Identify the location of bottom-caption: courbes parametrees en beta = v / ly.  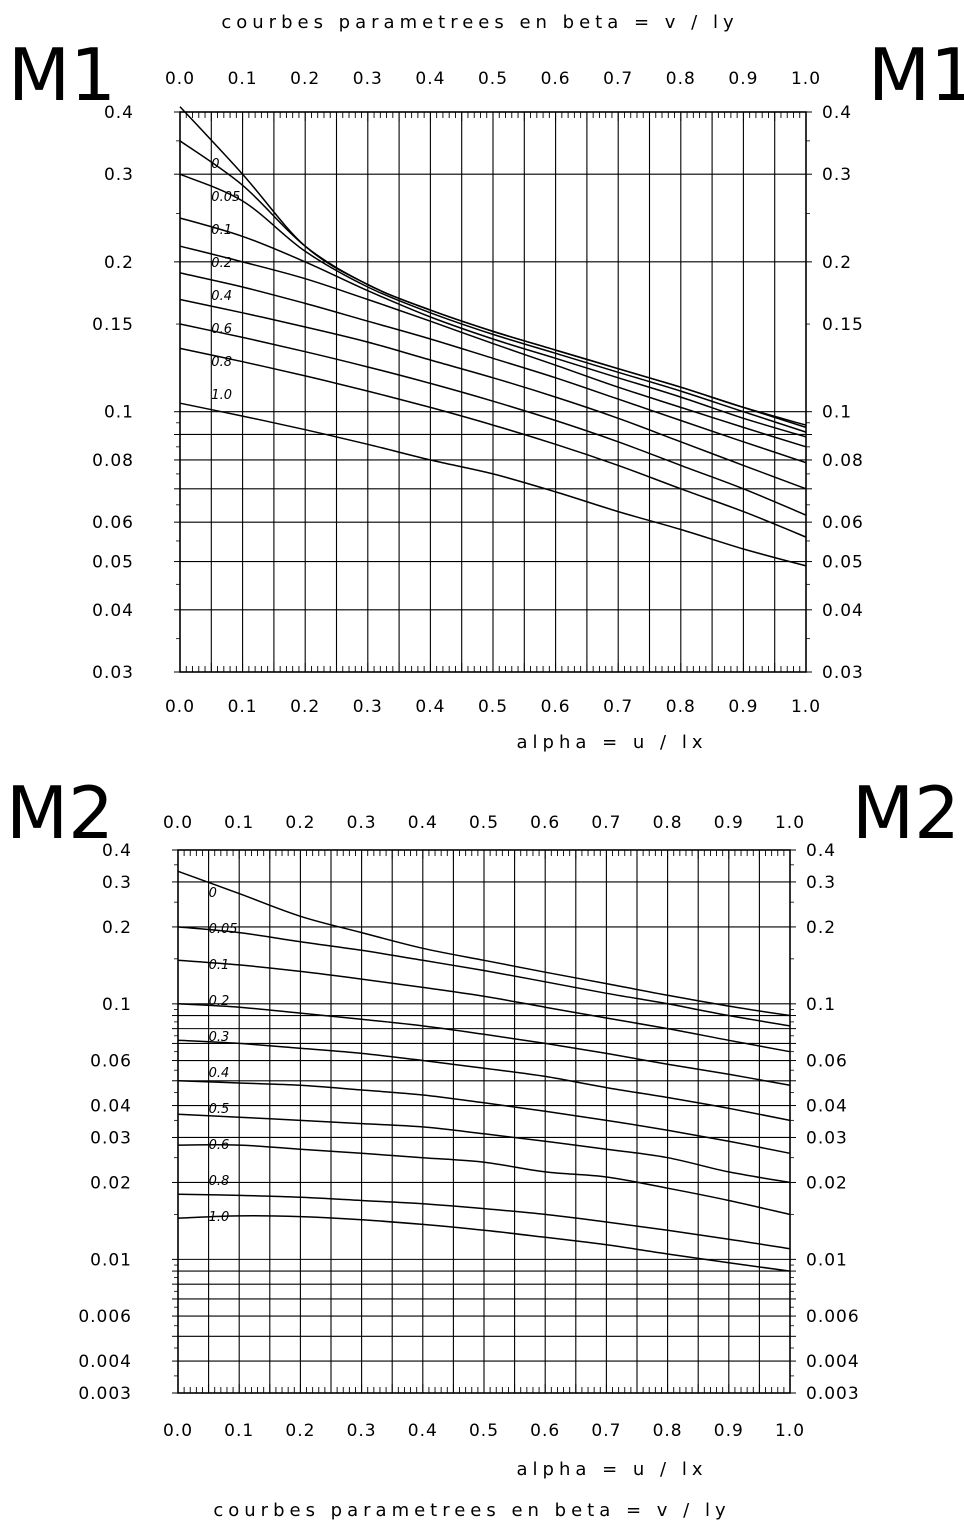
(471, 1510).